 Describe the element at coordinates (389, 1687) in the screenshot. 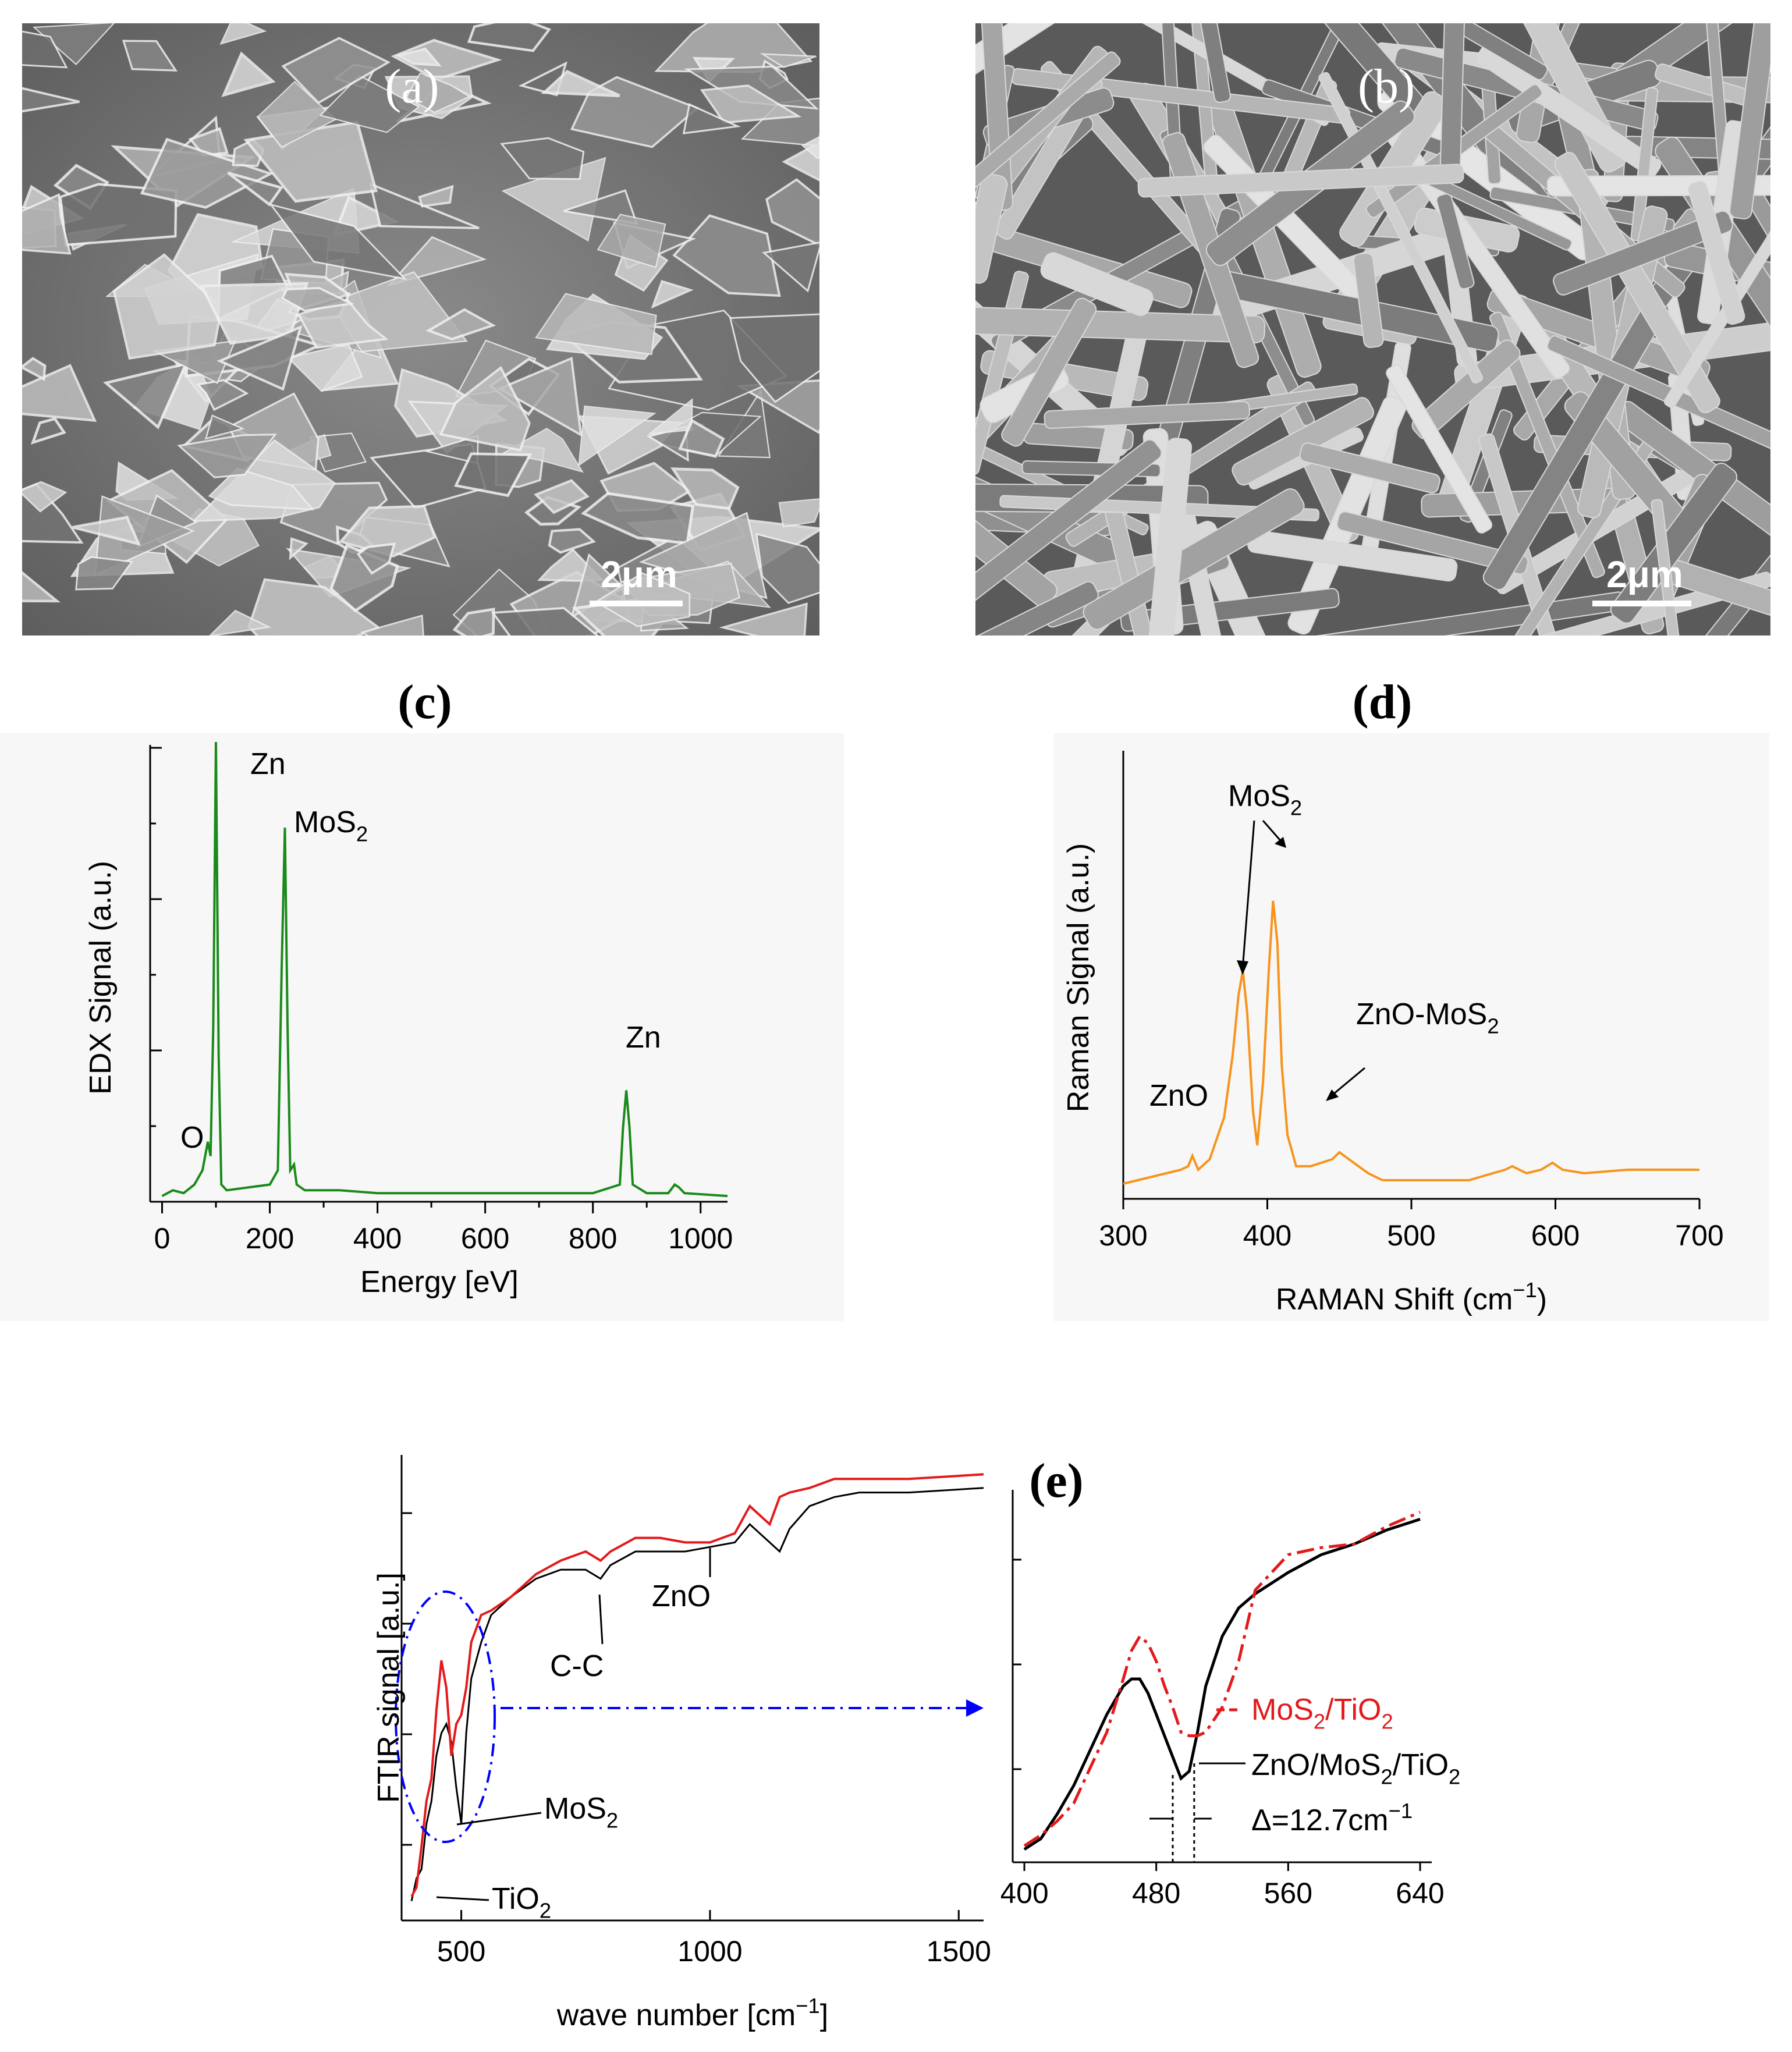

I see `ftir-y-axis-label: FTIR signal [a.u.]` at that location.